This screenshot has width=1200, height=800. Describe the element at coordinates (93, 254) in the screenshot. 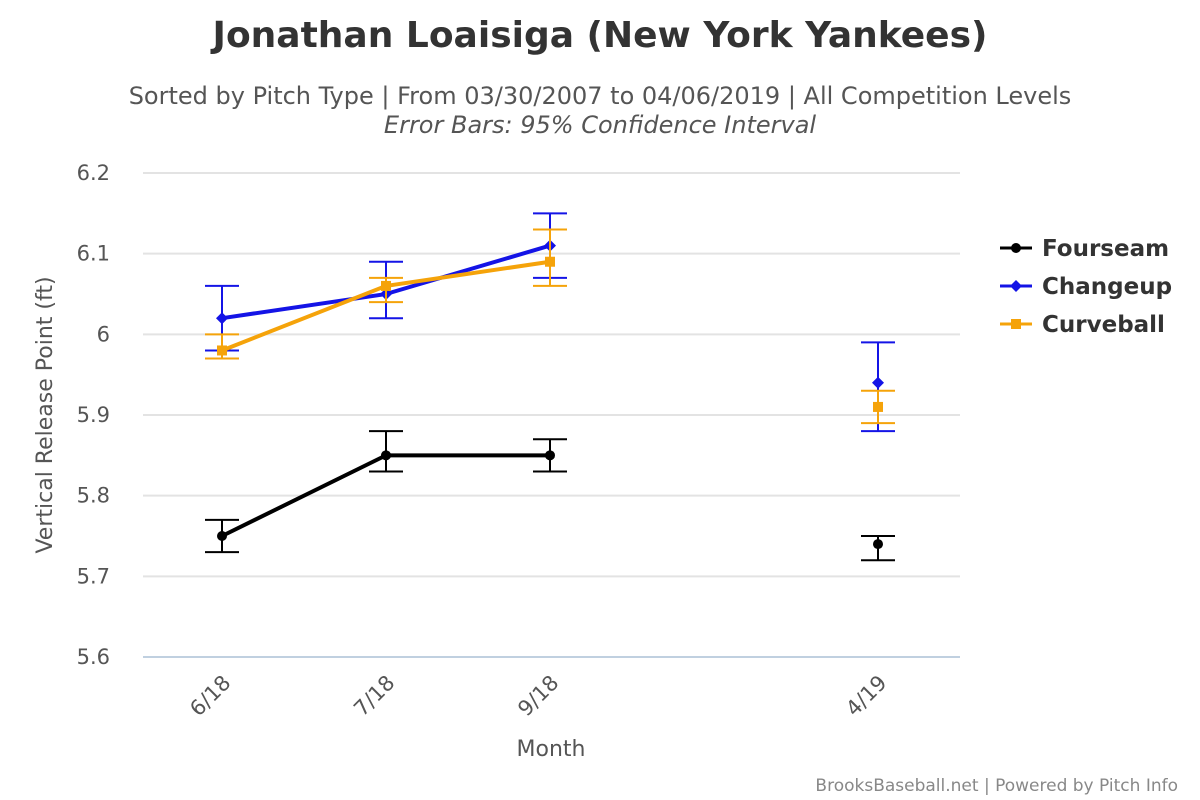

I see `y-tick-label: 6.1` at that location.